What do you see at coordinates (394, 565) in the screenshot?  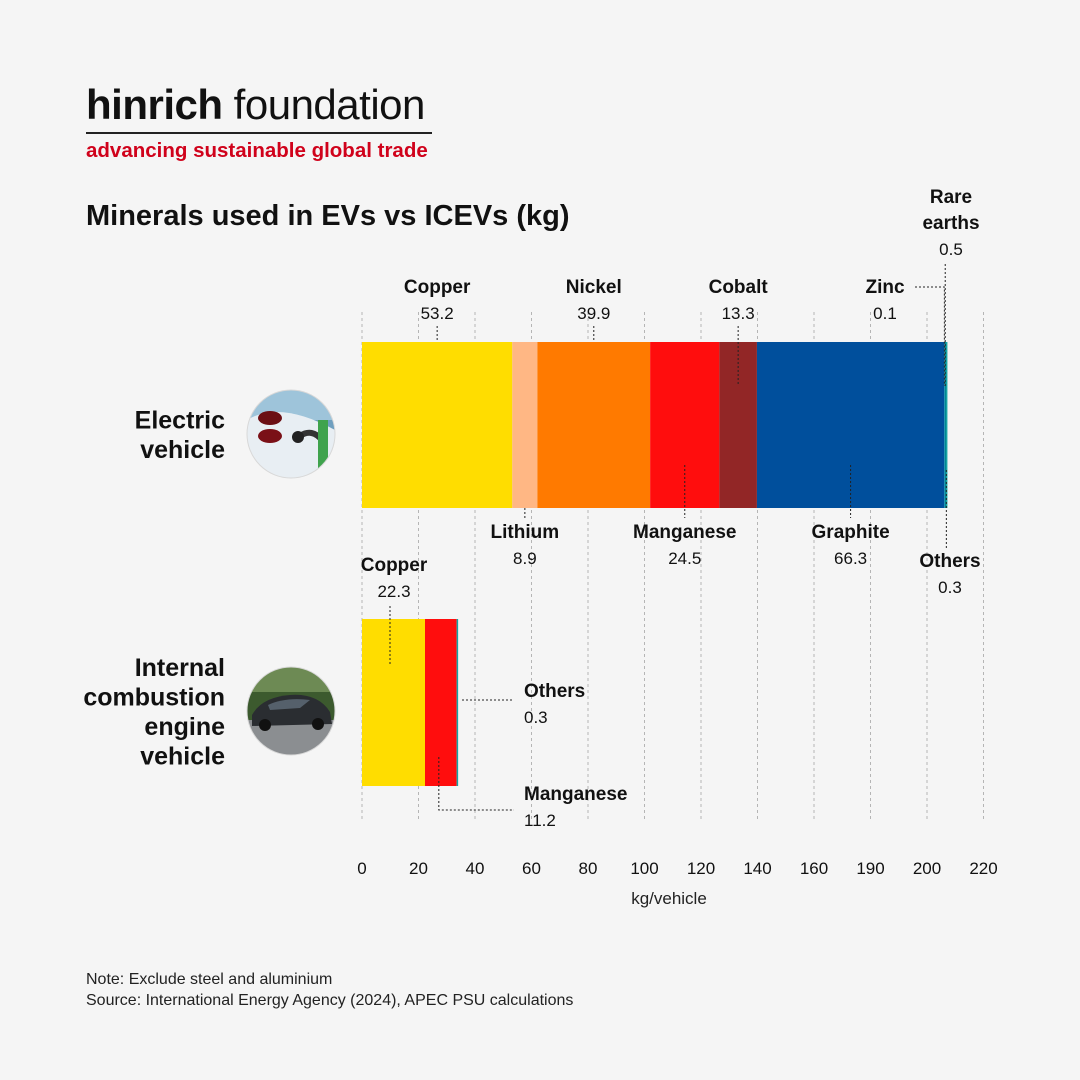 I see `icev-copper-name-label: Copper` at bounding box center [394, 565].